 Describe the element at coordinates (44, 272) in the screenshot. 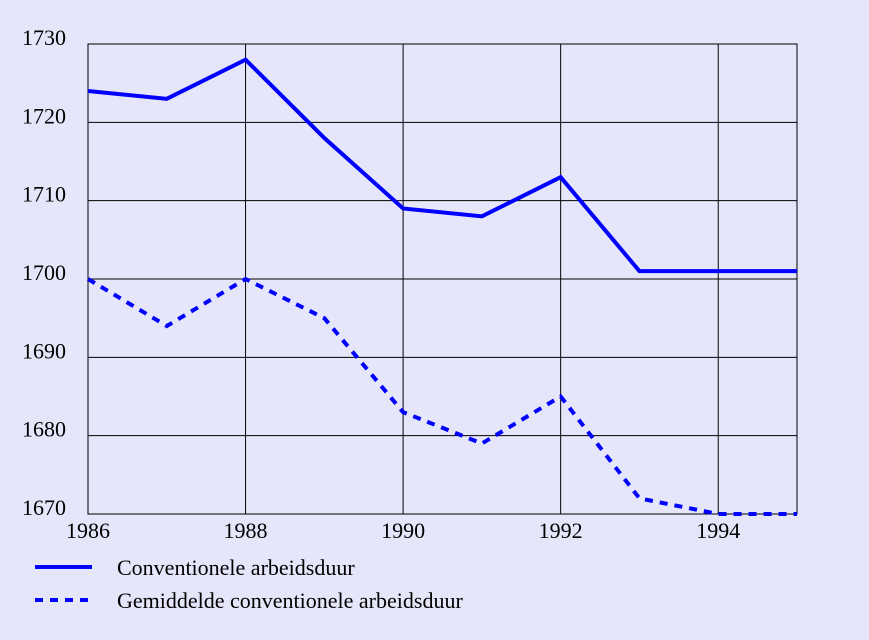

I see `y-tick-label: 1700` at that location.